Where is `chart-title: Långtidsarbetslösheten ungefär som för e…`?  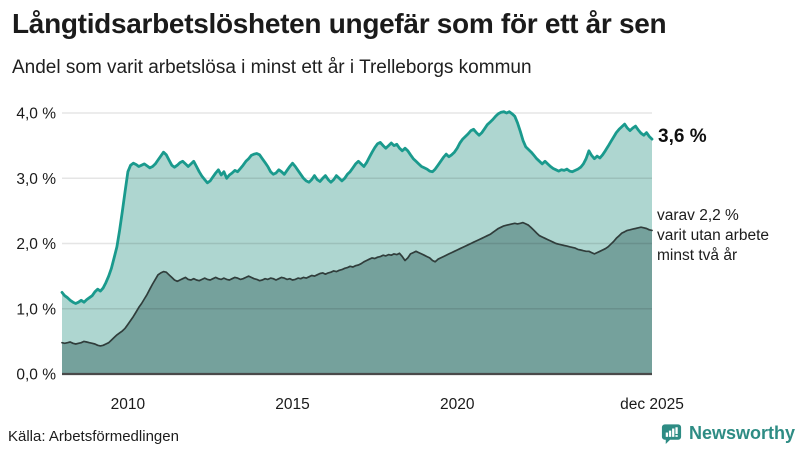
chart-title: Långtidsarbetslösheten ungefär som för e… is located at coordinates (339, 23).